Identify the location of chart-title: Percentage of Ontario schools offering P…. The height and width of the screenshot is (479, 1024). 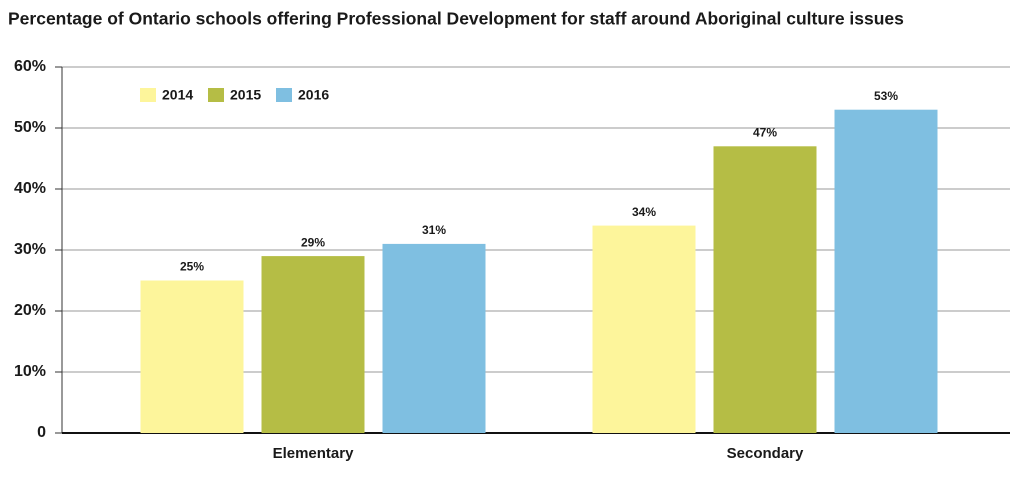
(456, 19).